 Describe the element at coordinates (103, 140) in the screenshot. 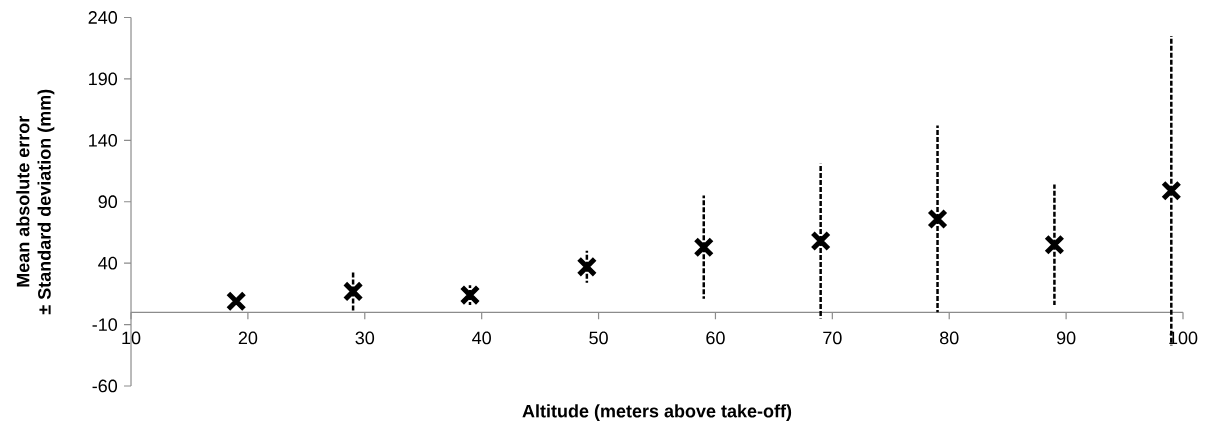

I see `y-tick-label: 140` at that location.